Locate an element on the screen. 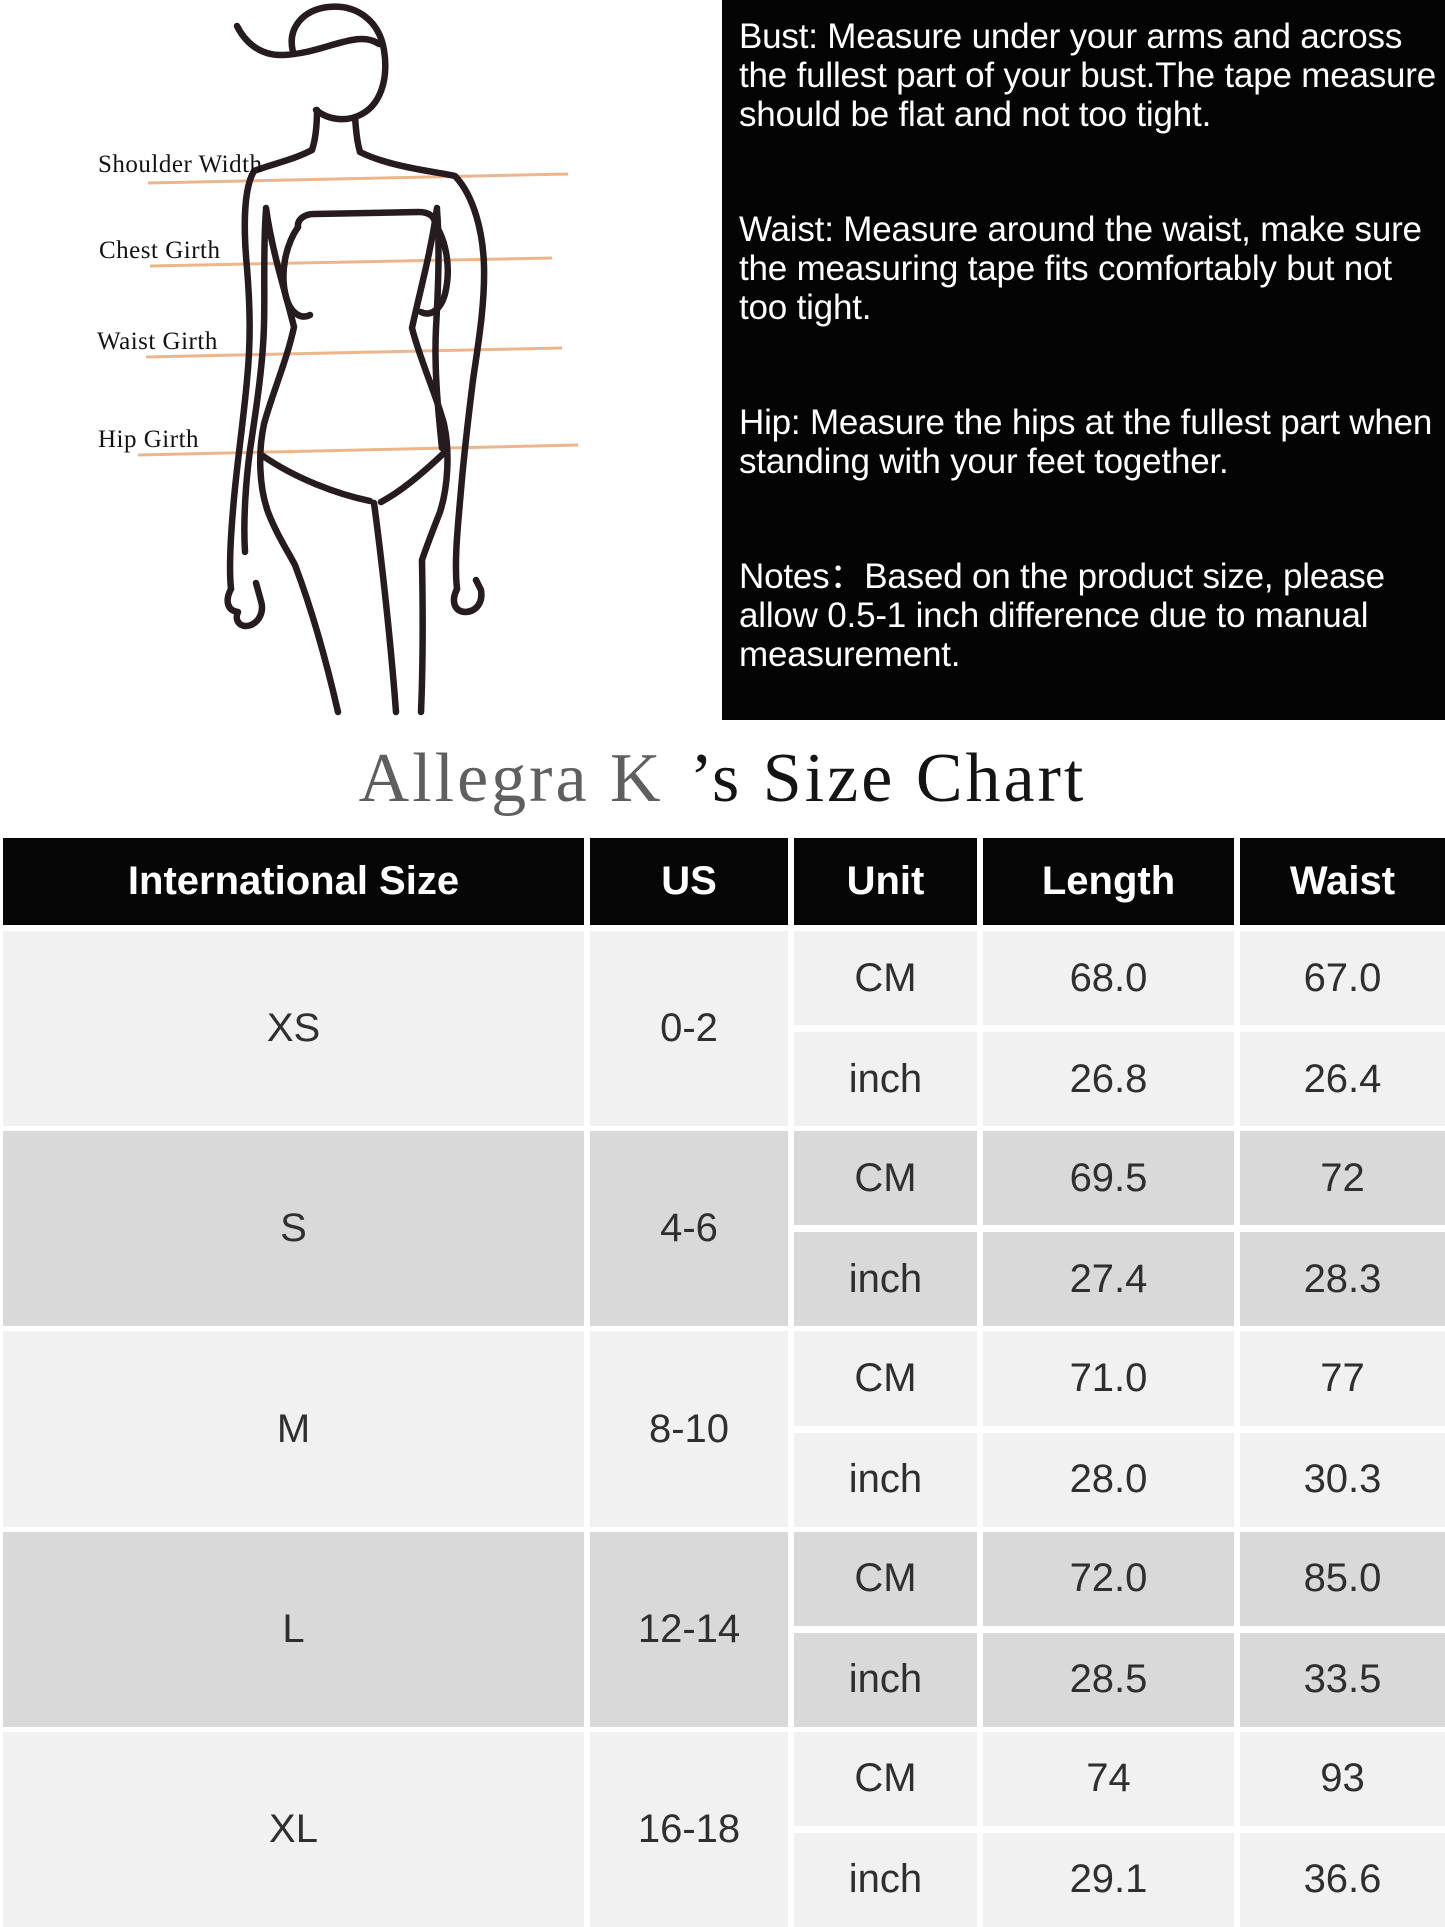  size-block: S 4-6 CM inch 69.5 27.4 72 28.3 is located at coordinates (724, 1229).